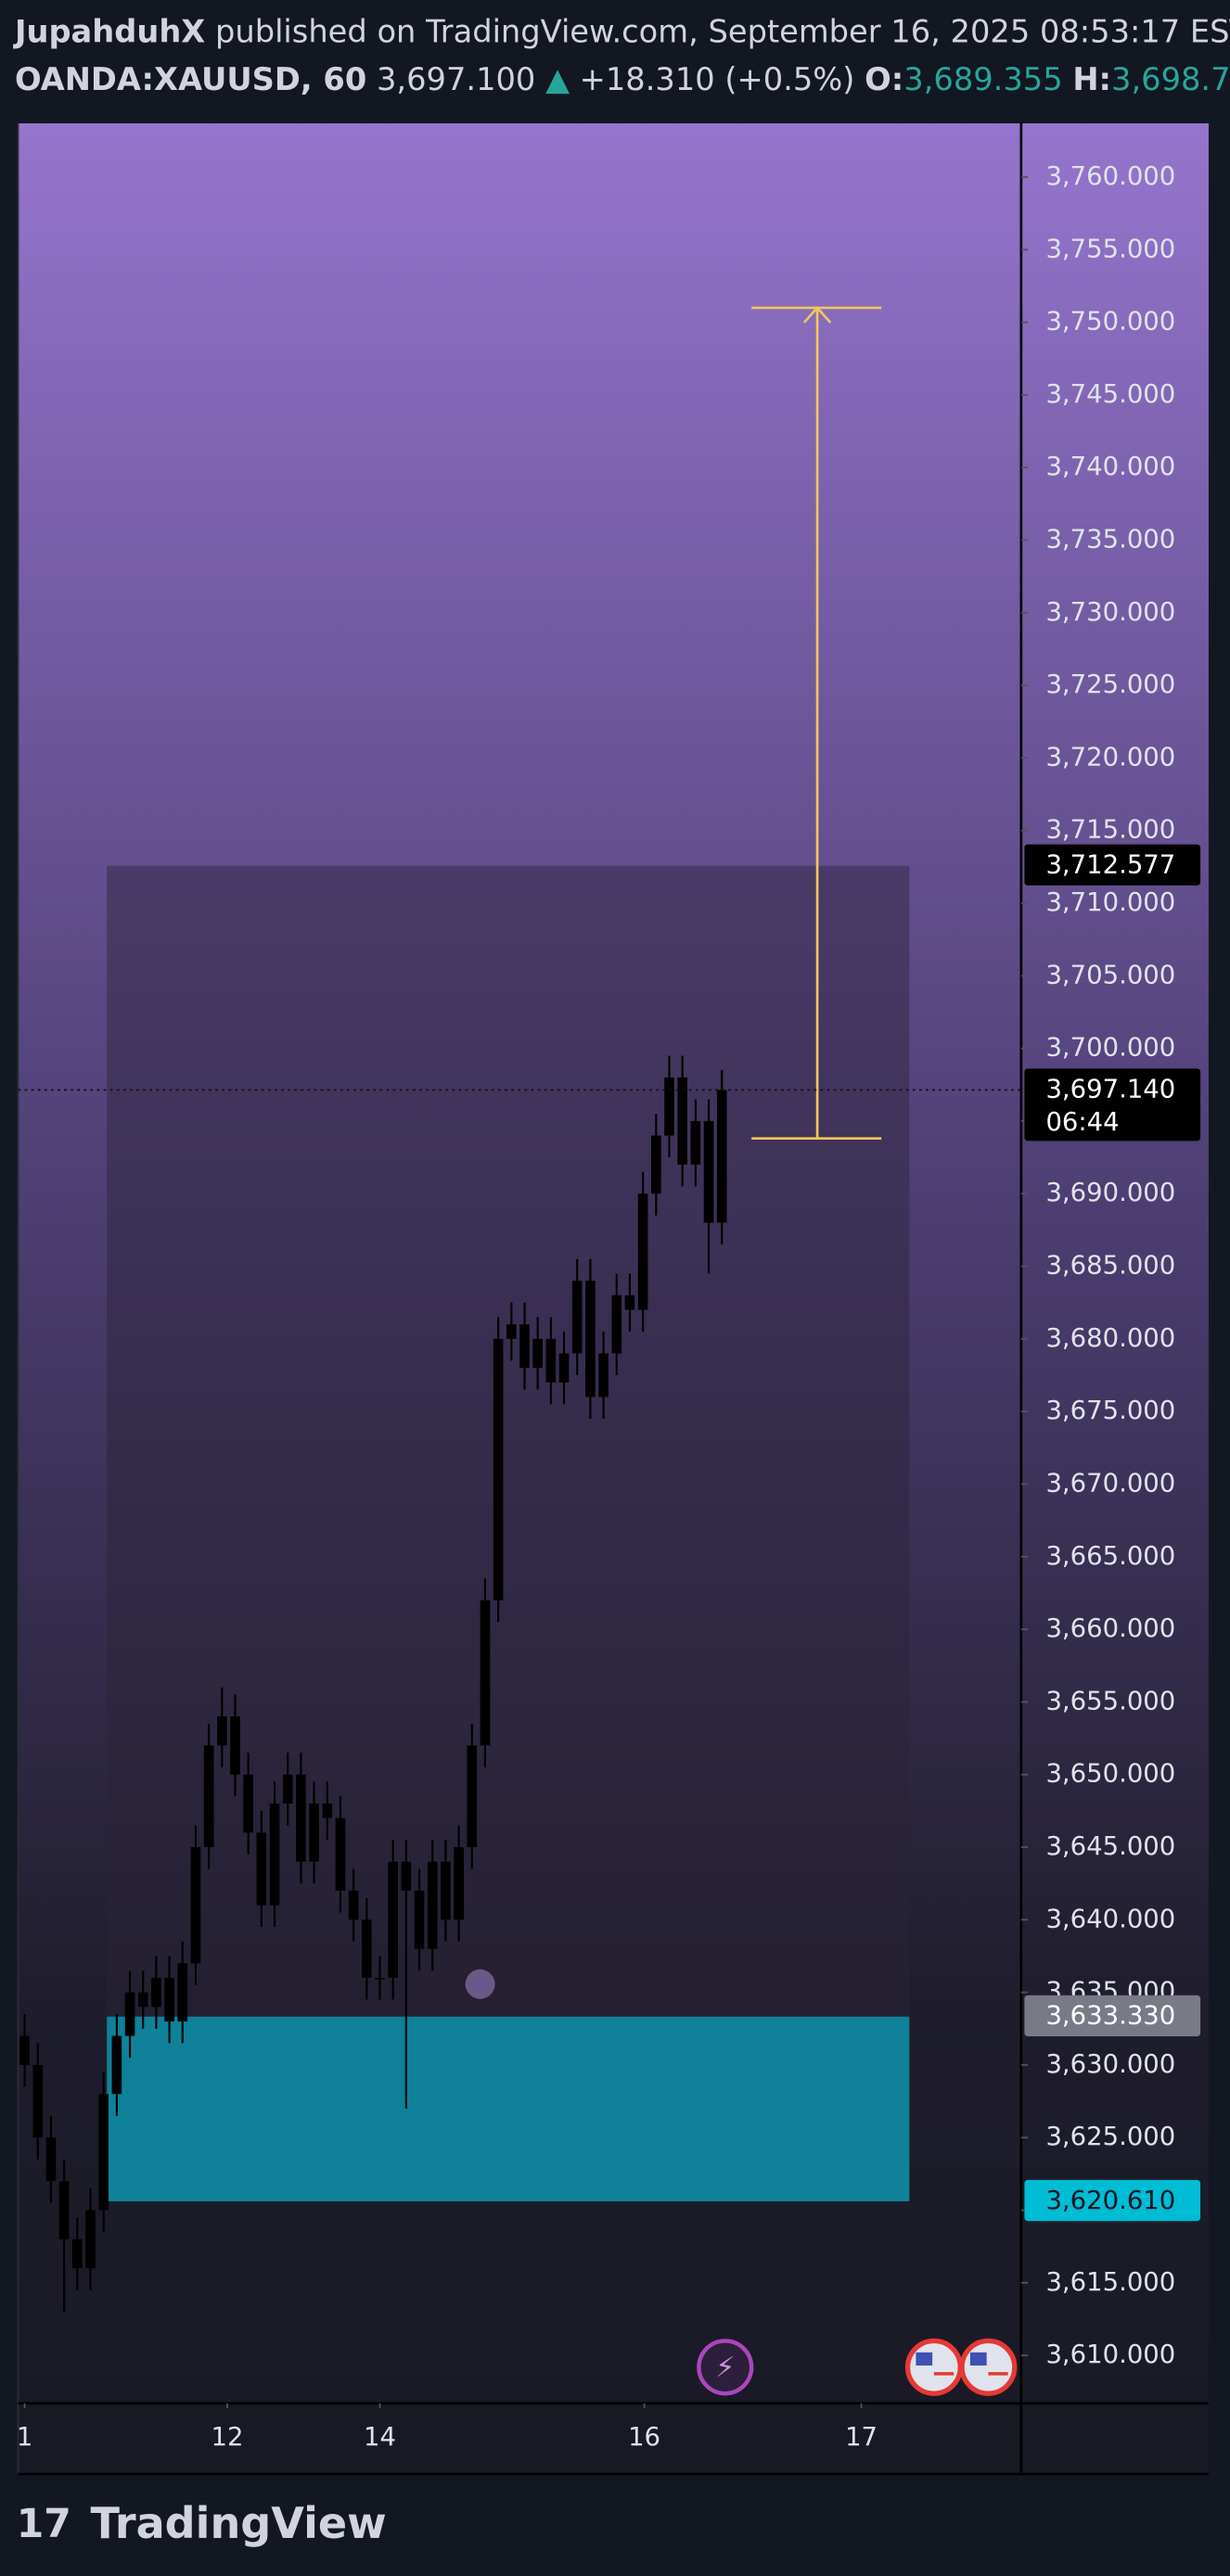  What do you see at coordinates (380, 2437) in the screenshot?
I see `x-tick-label: 14` at bounding box center [380, 2437].